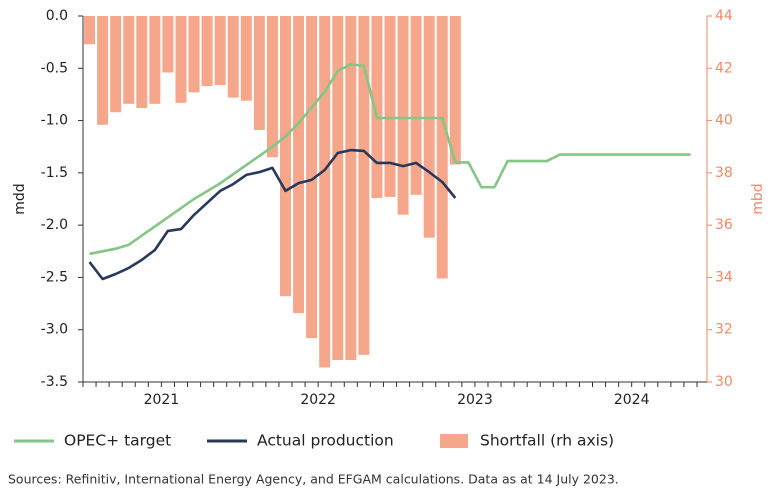  Describe the element at coordinates (318, 400) in the screenshot. I see `x-tick-label: 2022` at that location.